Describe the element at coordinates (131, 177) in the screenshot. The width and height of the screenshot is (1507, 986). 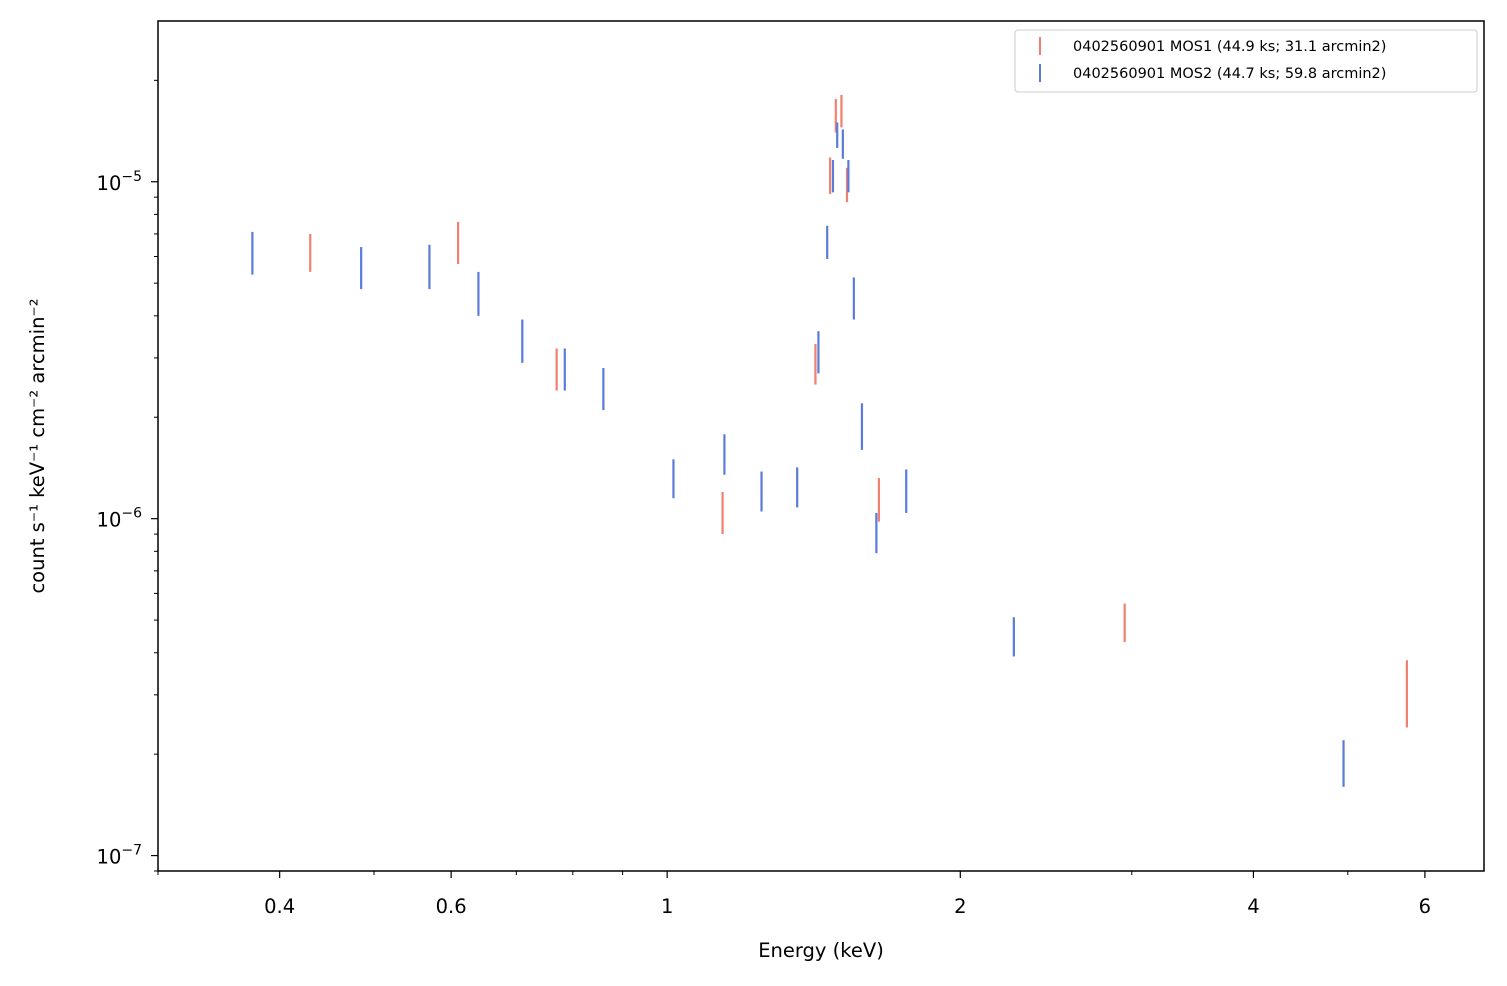
I see `y-tick-exponent: −5` at that location.